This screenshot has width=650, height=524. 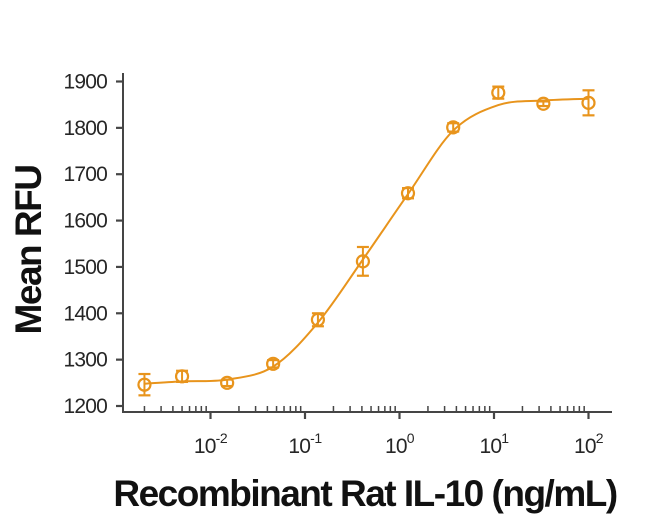 I want to click on x-tick-label: 10¹, so click(x=494, y=444).